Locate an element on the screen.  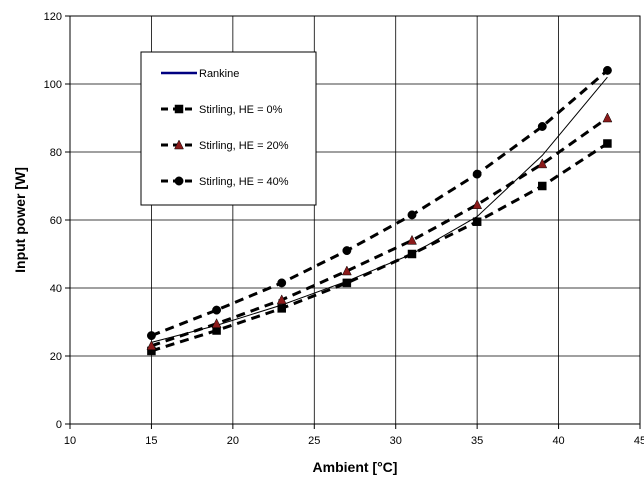
legend-label-stirling-he-40: Stirling, HE = 40% is located at coordinates (244, 182).